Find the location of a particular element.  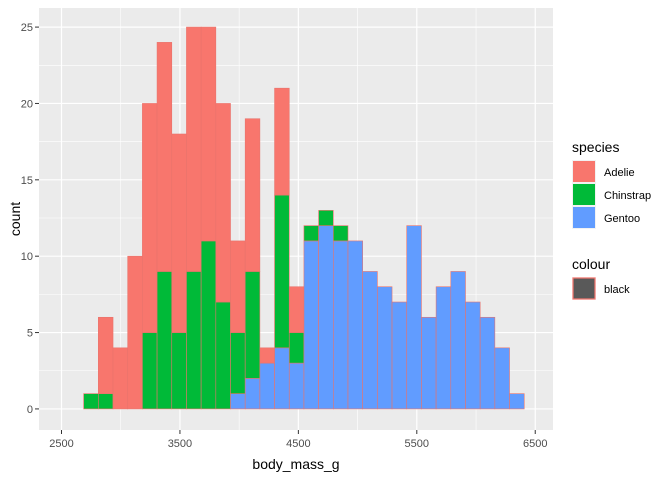

legend-label-adelie: Adelie is located at coordinates (619, 173).